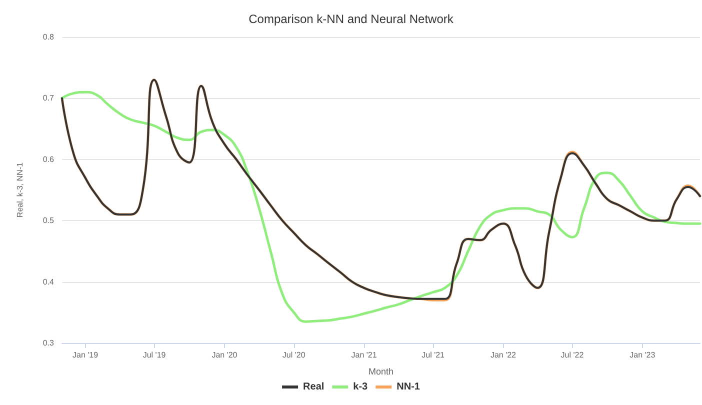  I want to click on x-tick-label: Jul '19, so click(154, 355).